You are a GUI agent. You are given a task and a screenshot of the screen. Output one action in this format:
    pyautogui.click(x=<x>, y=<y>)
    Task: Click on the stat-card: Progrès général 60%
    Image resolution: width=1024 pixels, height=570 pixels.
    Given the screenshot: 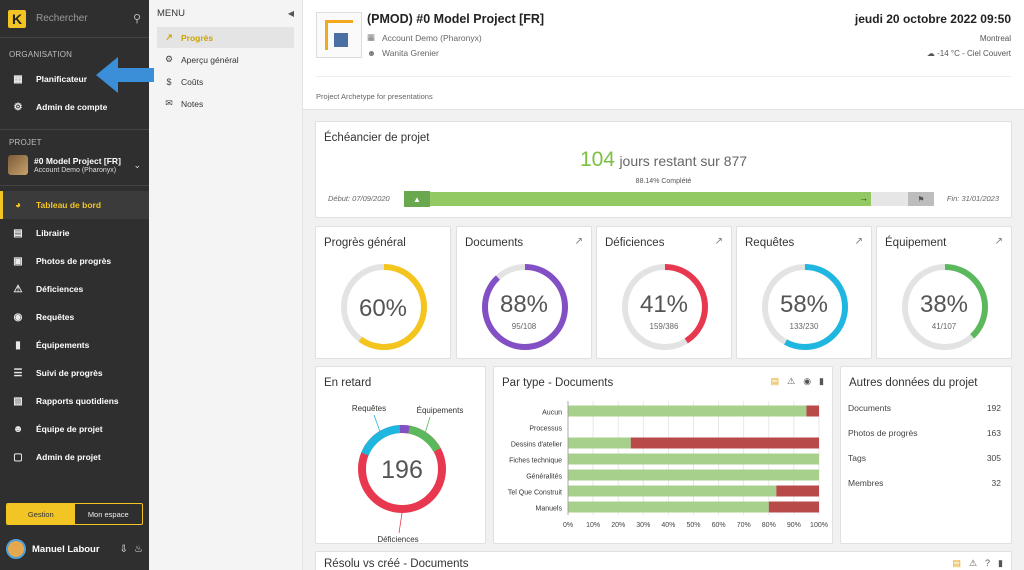 What is the action you would take?
    pyautogui.click(x=383, y=292)
    